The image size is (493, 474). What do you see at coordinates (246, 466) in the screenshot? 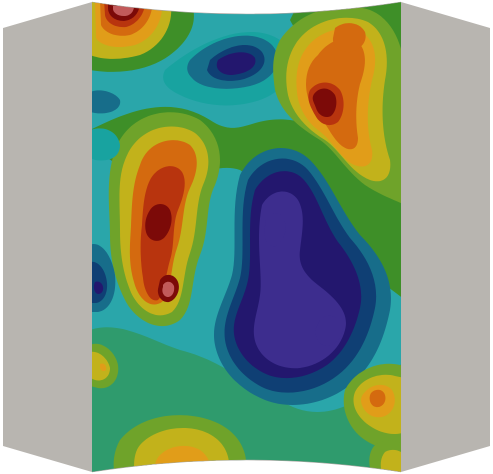
I see `panel-bottom-edge` at bounding box center [246, 466].